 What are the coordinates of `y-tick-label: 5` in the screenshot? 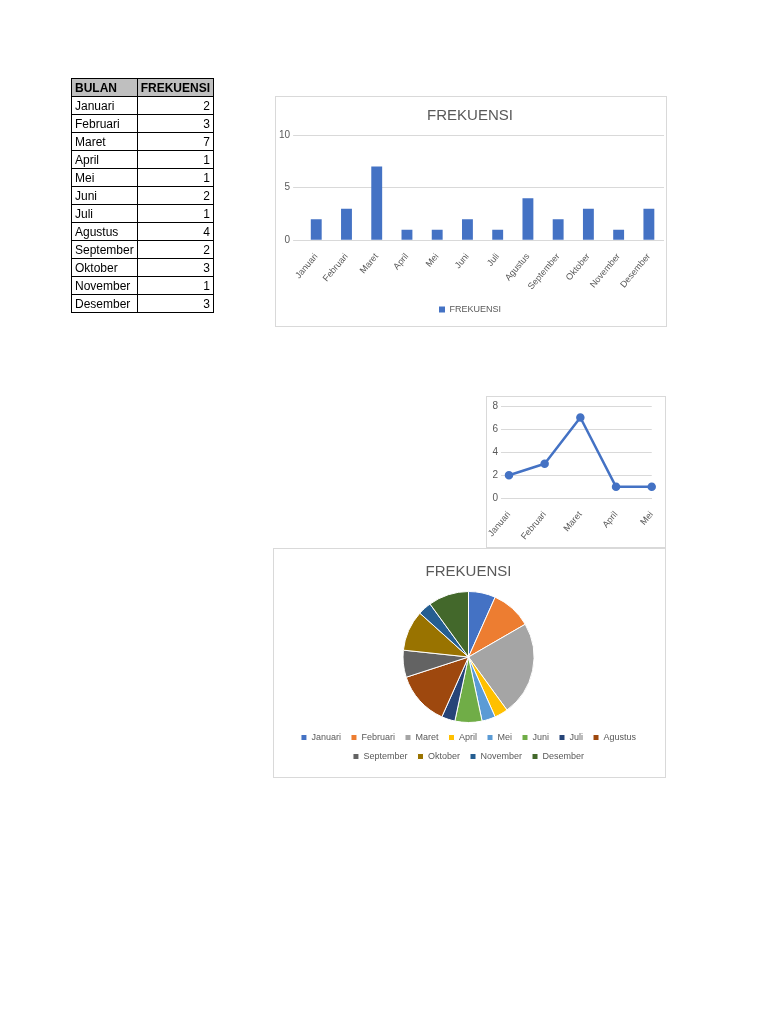 It's located at (287, 187).